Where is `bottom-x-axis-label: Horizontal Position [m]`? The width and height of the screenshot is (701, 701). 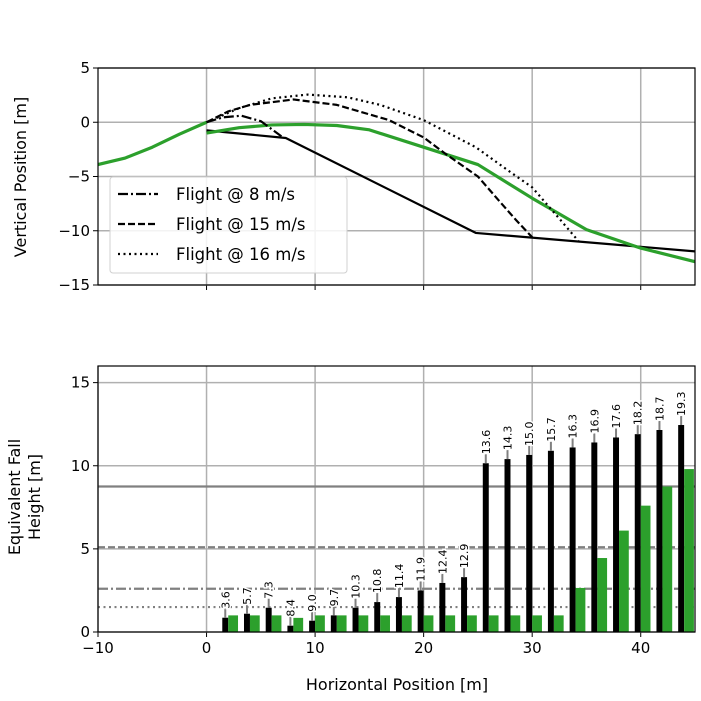
bottom-x-axis-label: Horizontal Position [m] is located at coordinates (397, 684).